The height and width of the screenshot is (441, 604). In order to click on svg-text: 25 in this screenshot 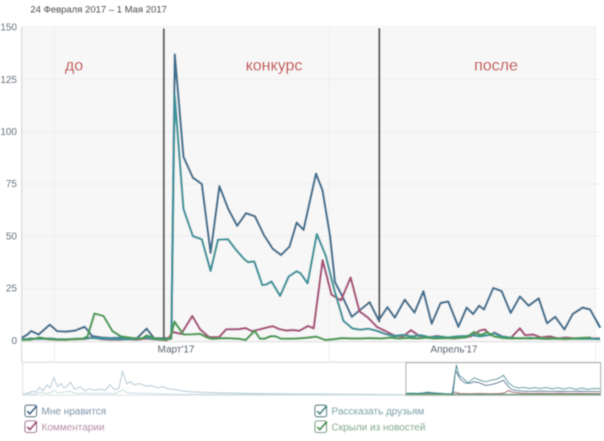, I will do `click(12, 289)`.